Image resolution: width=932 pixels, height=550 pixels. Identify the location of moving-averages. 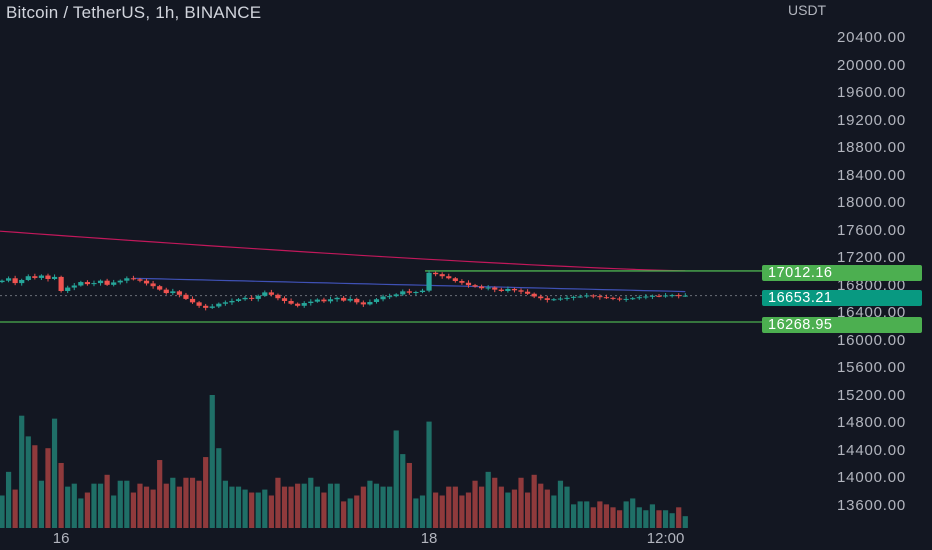
(343, 261).